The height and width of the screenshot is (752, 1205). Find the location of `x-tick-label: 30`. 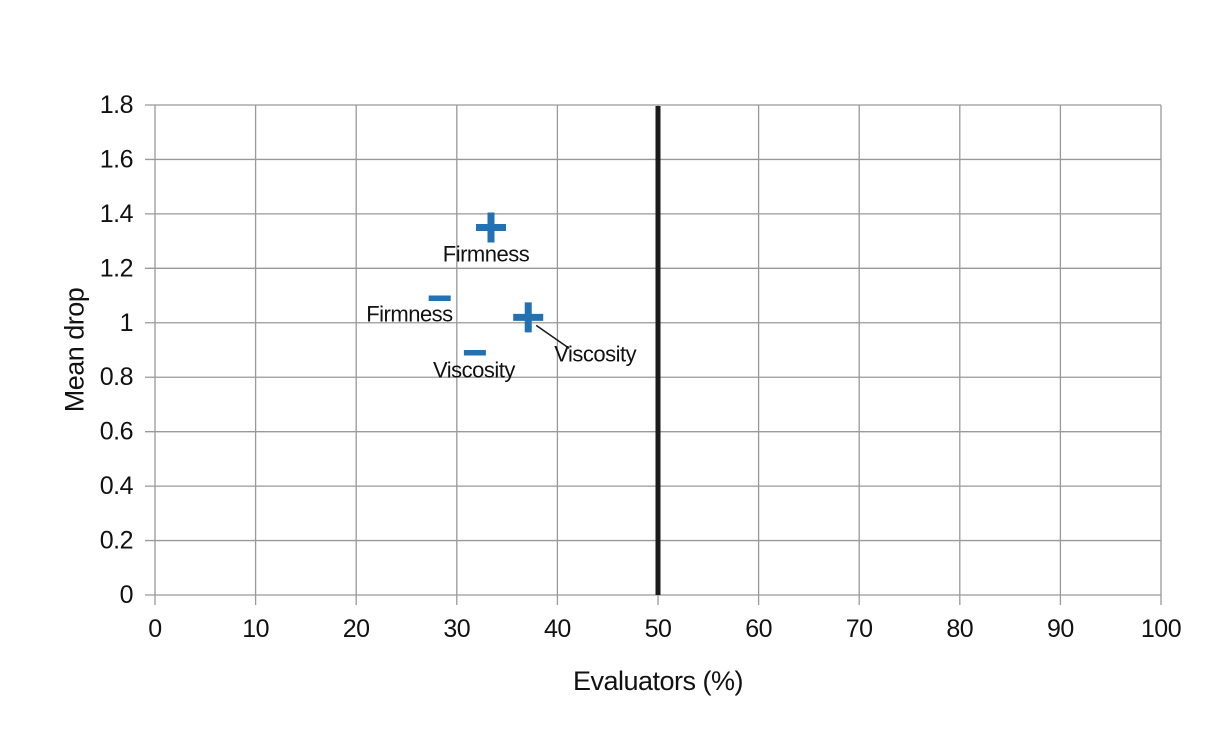

x-tick-label: 30 is located at coordinates (456, 629).